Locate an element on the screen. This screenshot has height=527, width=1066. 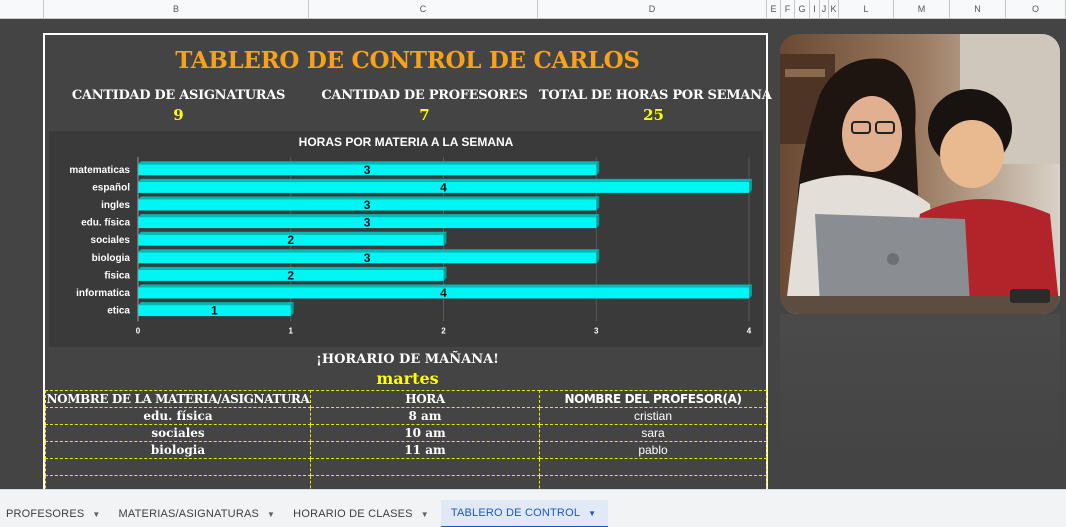
tab-label: MATERIAS/ASIGNATURAS is located at coordinates (189, 514).